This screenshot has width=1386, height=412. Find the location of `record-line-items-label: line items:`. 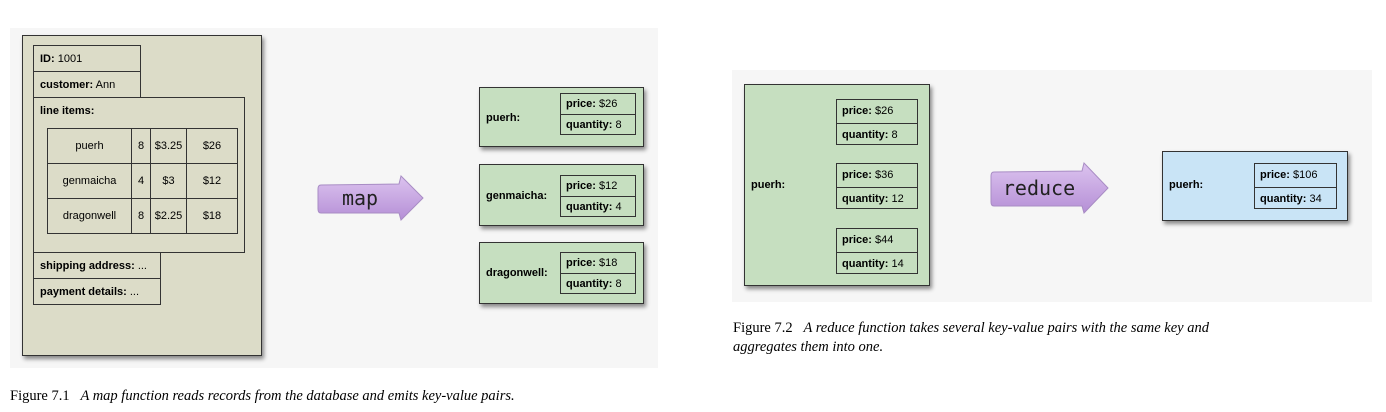

record-line-items-label: line items: is located at coordinates (67, 111).